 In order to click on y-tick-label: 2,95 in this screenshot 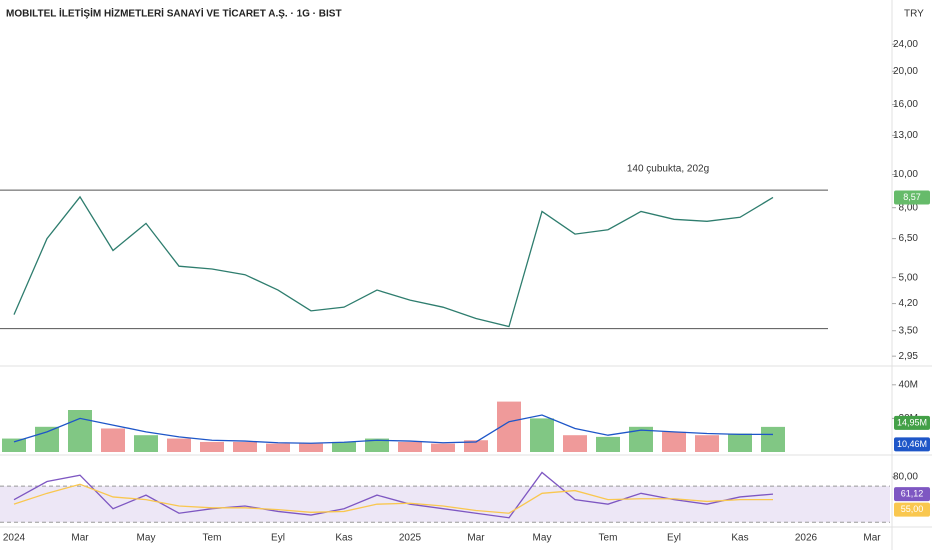, I will do `click(909, 356)`.